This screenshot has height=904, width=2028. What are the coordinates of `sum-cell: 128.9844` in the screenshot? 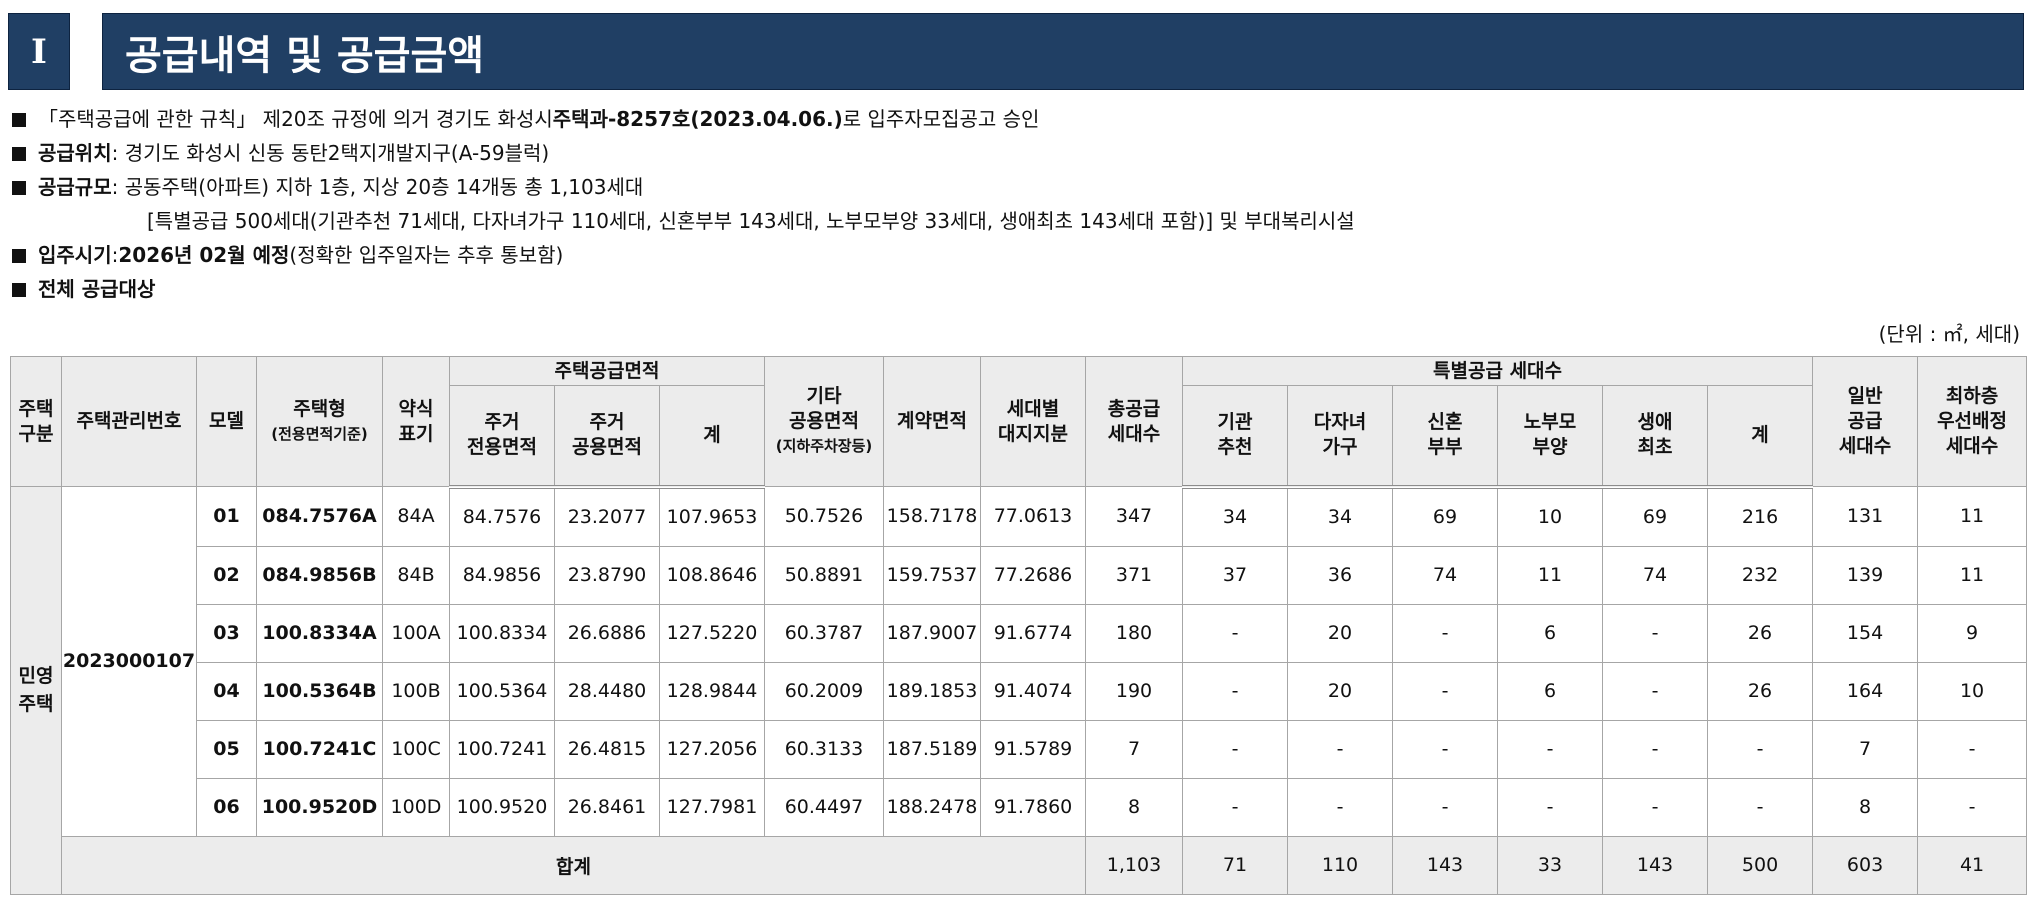 It's located at (712, 691).